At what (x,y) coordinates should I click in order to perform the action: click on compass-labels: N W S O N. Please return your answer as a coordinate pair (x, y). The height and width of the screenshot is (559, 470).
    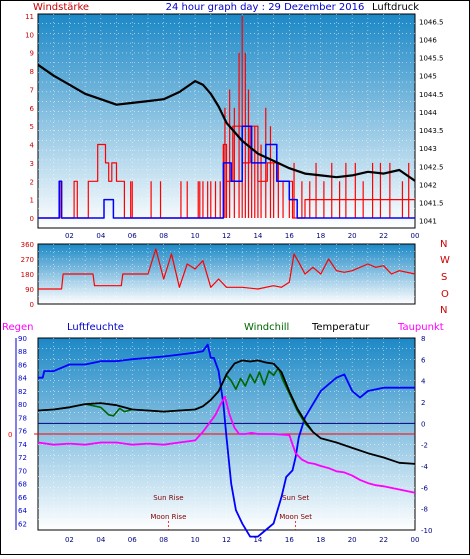
    Looking at the image, I should click on (445, 277).